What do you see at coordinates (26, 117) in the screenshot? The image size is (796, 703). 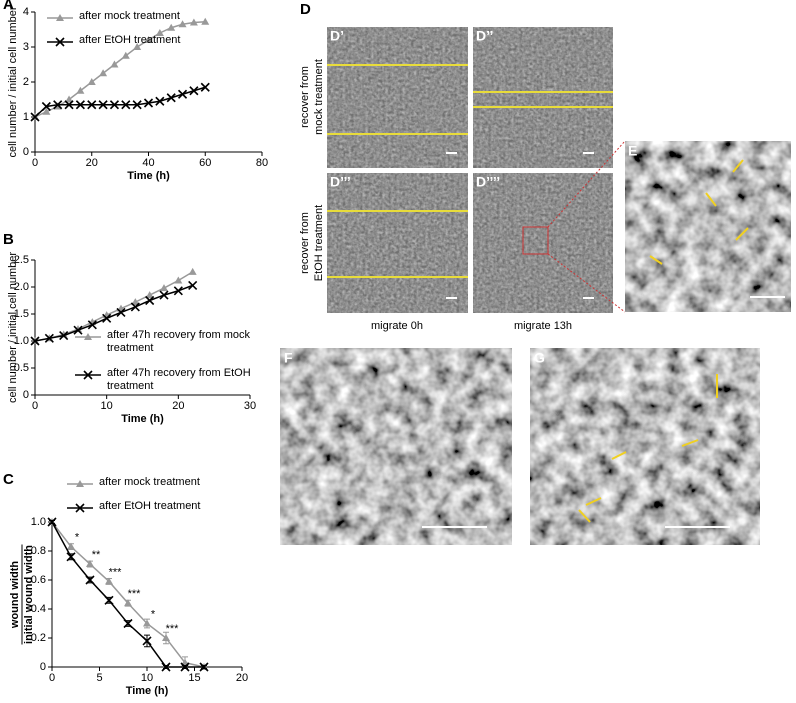 I see `y-tick-label: 1` at bounding box center [26, 117].